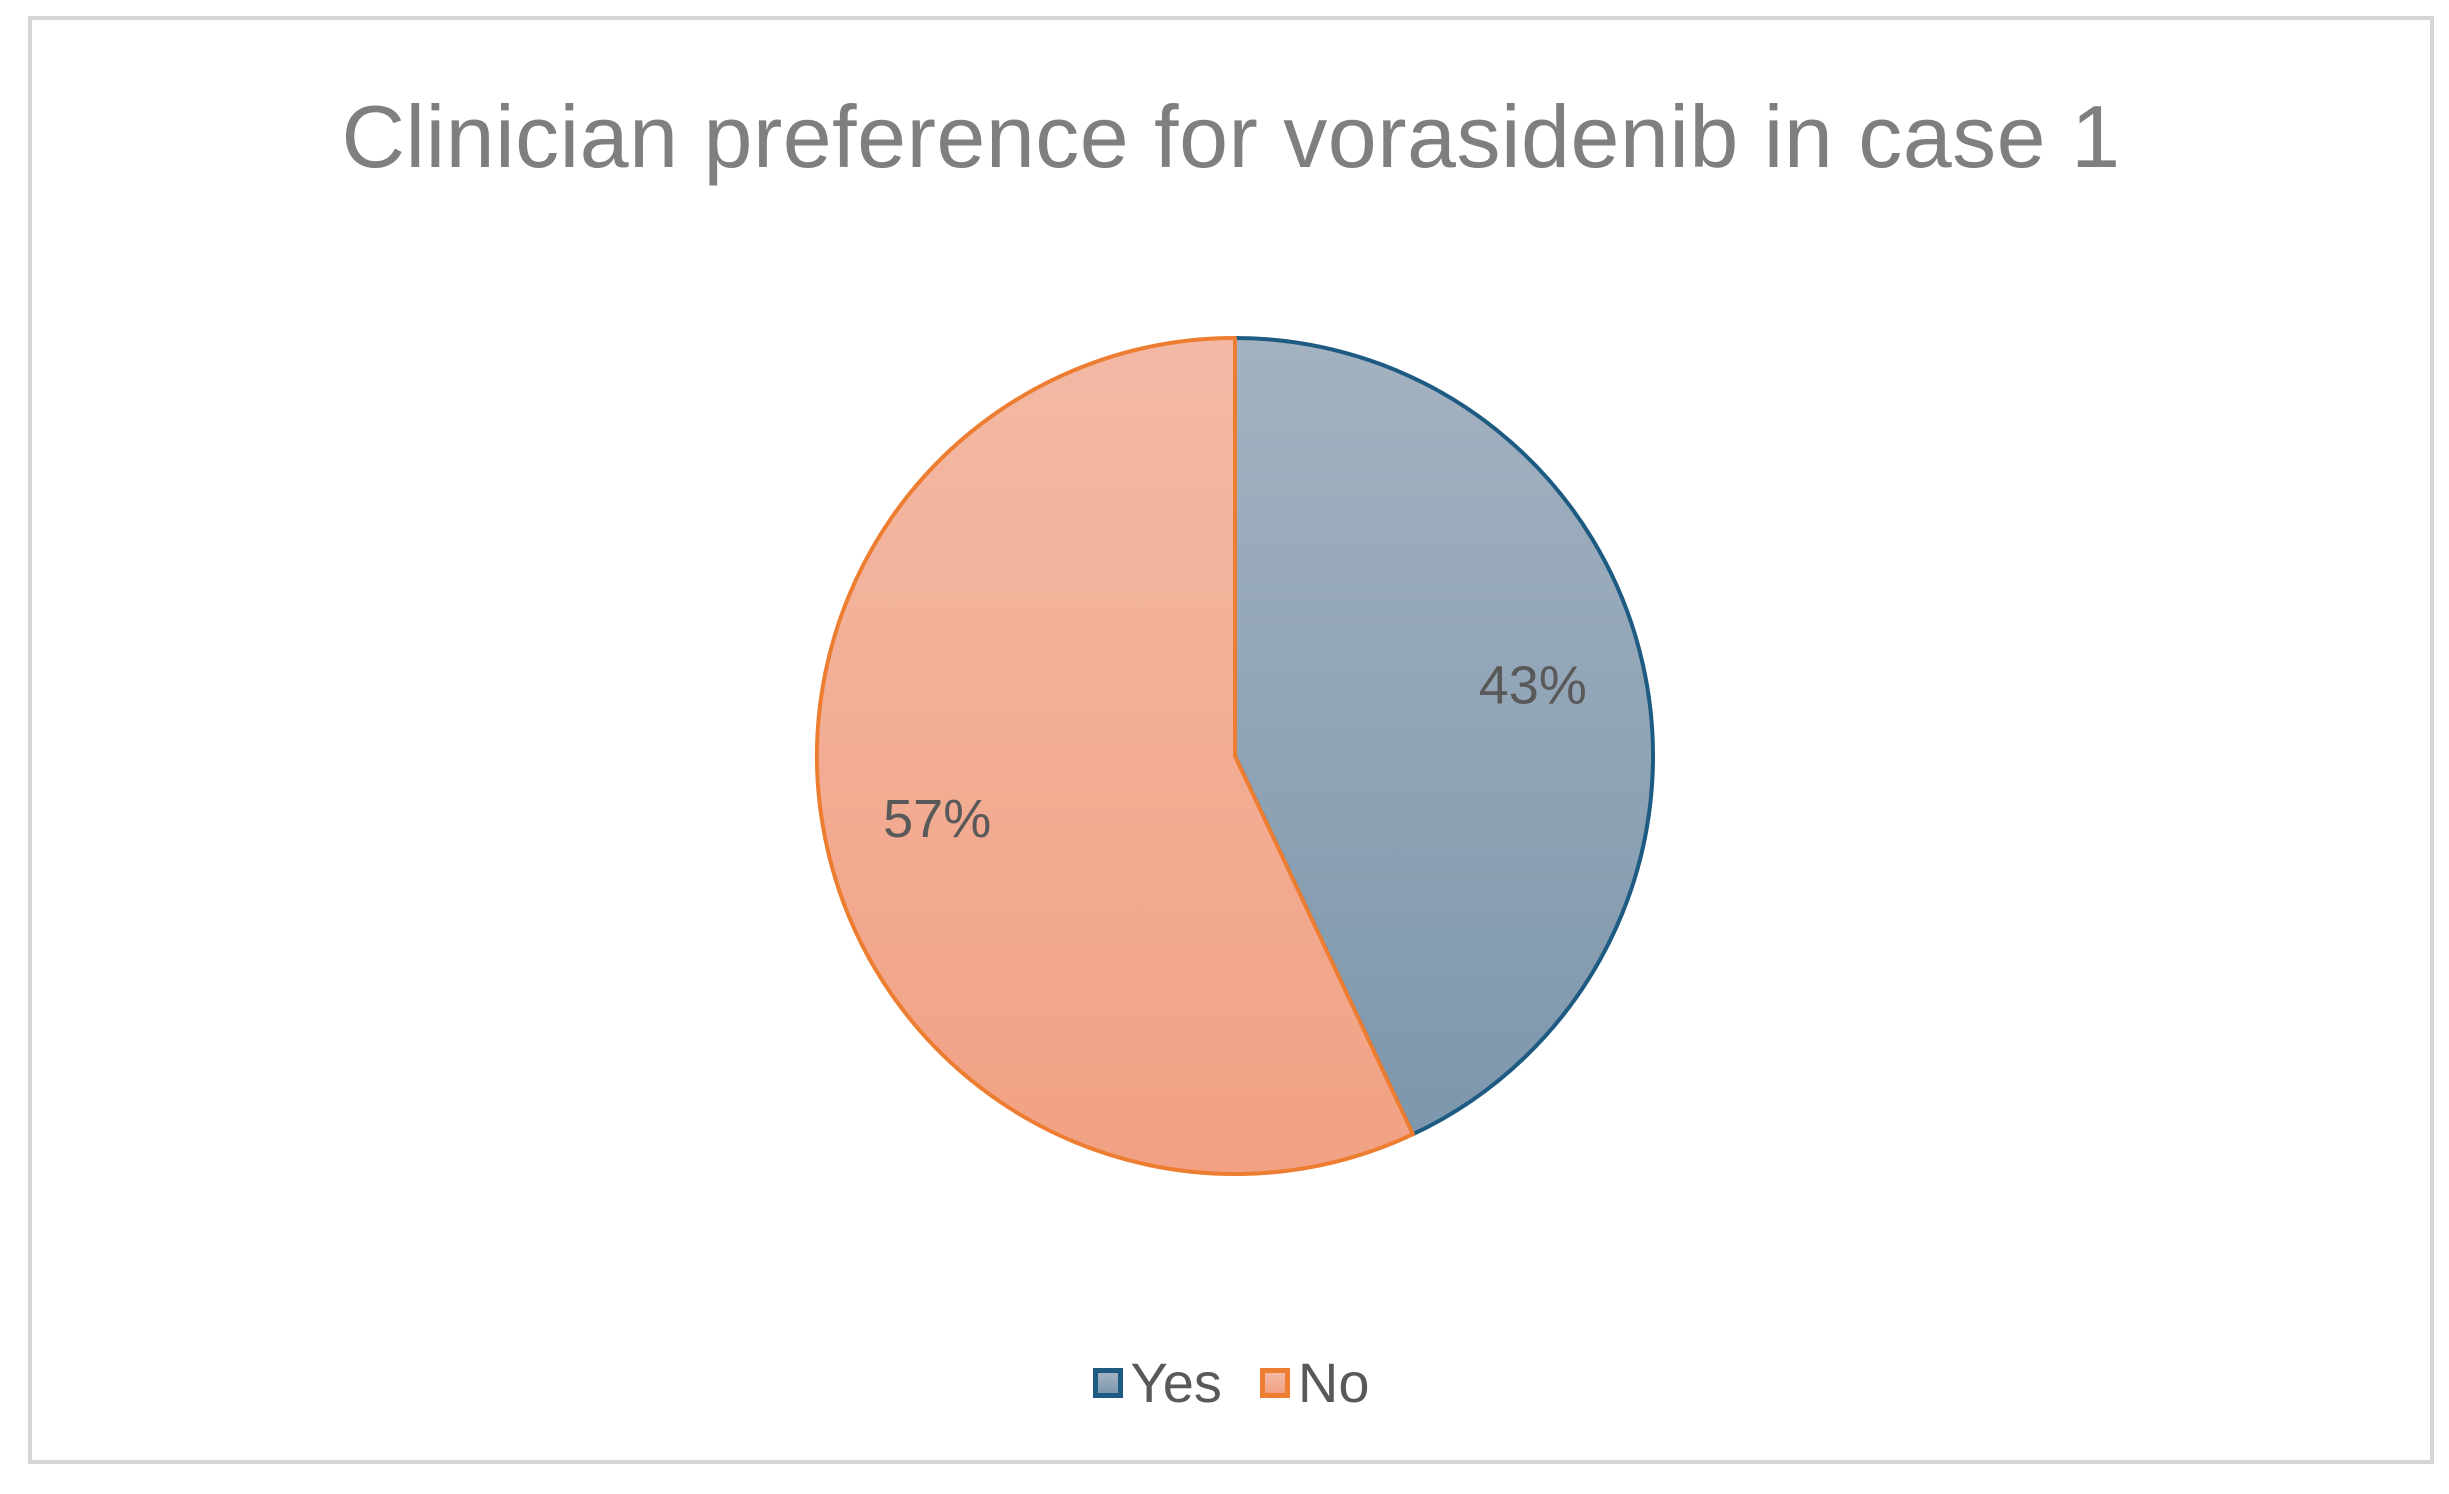  What do you see at coordinates (937, 819) in the screenshot?
I see `data-label-no: 57%` at bounding box center [937, 819].